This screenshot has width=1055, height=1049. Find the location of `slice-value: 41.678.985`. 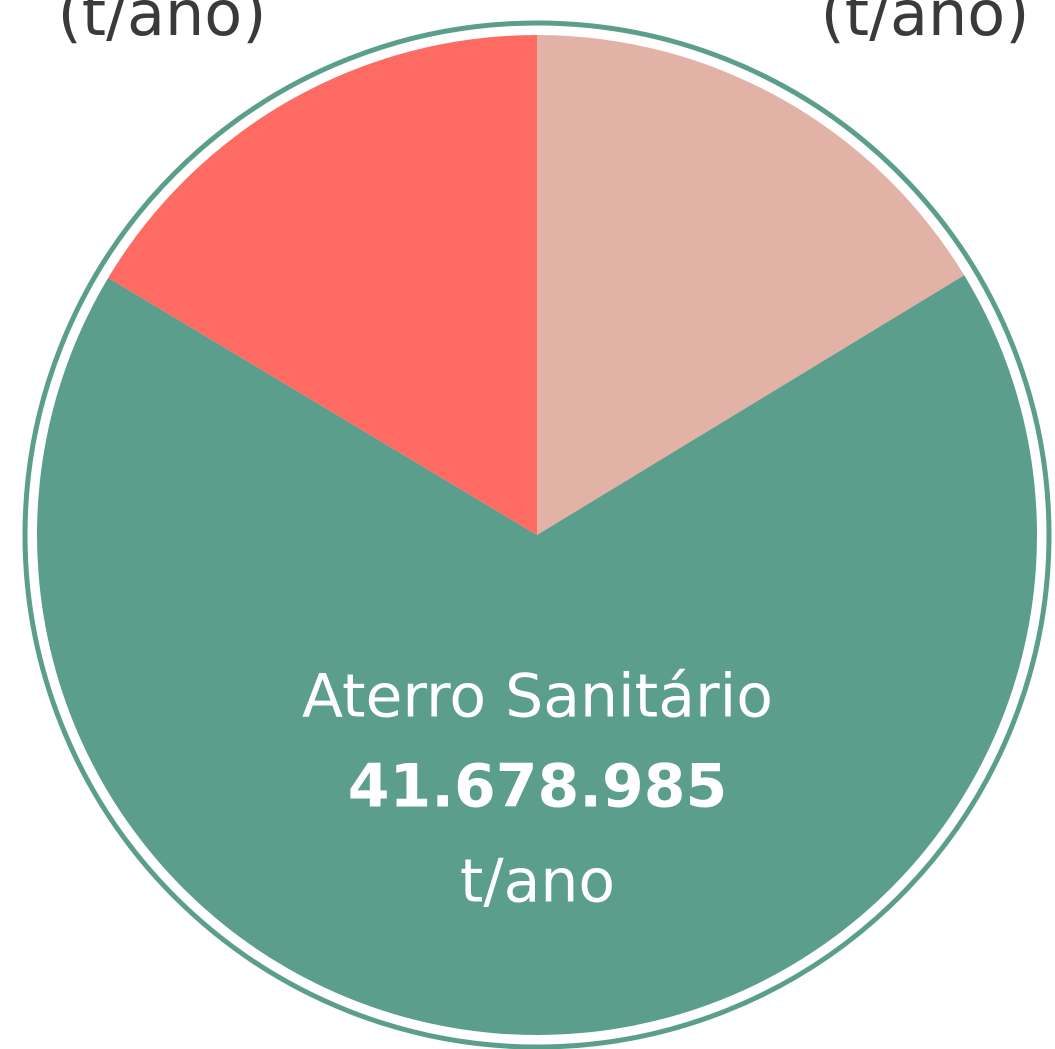

slice-value: 41.678.985 is located at coordinates (538, 787).